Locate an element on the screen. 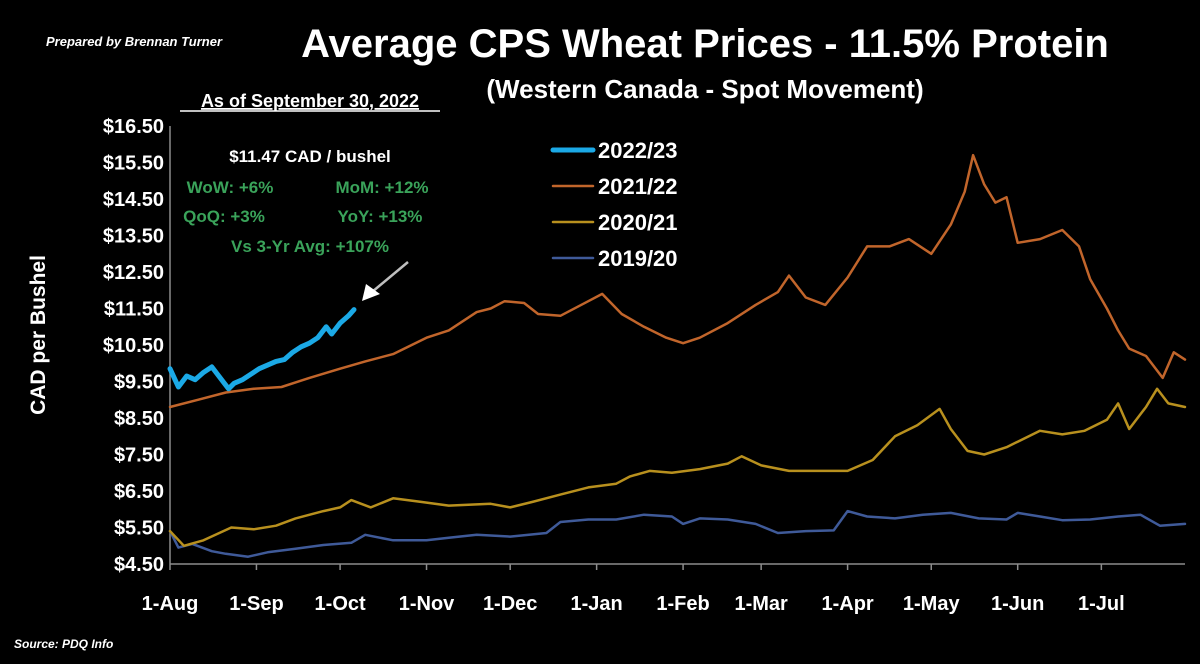 This screenshot has width=1200, height=664. x-tick-label: 1-Aug is located at coordinates (170, 604).